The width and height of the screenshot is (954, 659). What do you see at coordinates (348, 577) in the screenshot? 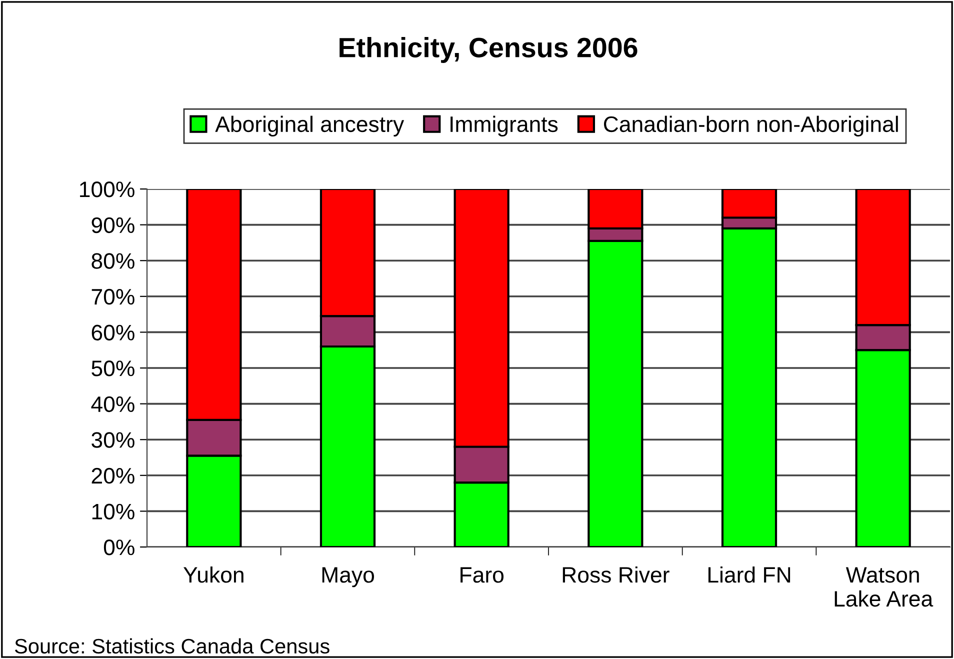
I see `x-tick-label: Mayo` at bounding box center [348, 577].